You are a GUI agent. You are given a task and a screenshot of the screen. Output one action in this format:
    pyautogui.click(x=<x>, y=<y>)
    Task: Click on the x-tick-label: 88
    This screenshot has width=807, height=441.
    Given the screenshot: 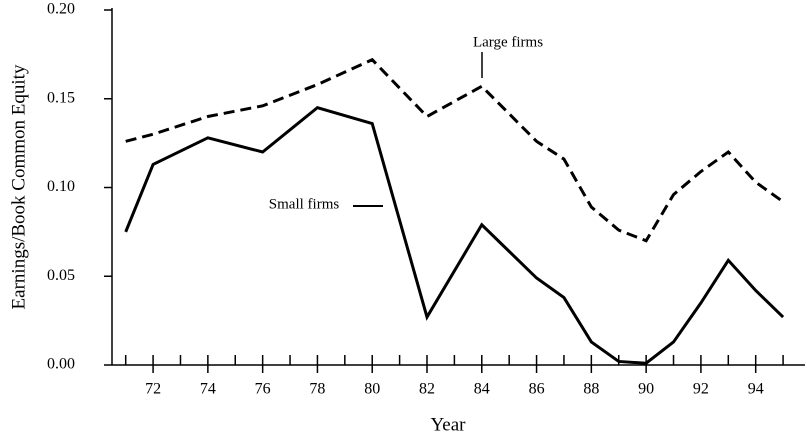 What is the action you would take?
    pyautogui.click(x=591, y=389)
    